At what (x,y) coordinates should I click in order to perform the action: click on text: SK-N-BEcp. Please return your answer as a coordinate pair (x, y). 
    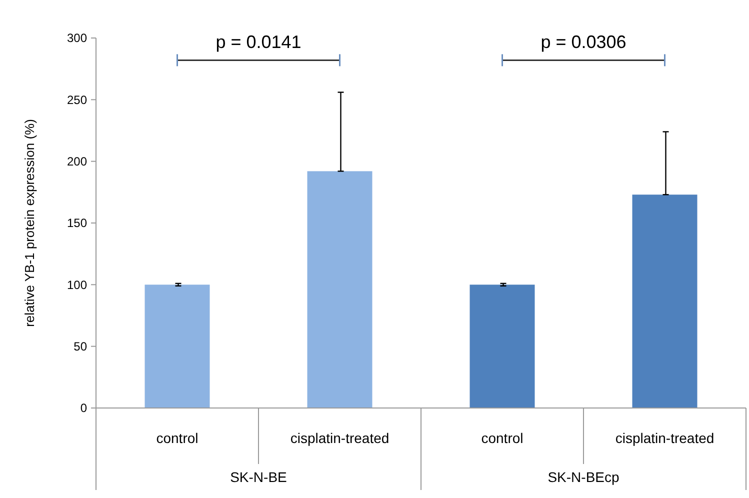
    Looking at the image, I should click on (584, 477).